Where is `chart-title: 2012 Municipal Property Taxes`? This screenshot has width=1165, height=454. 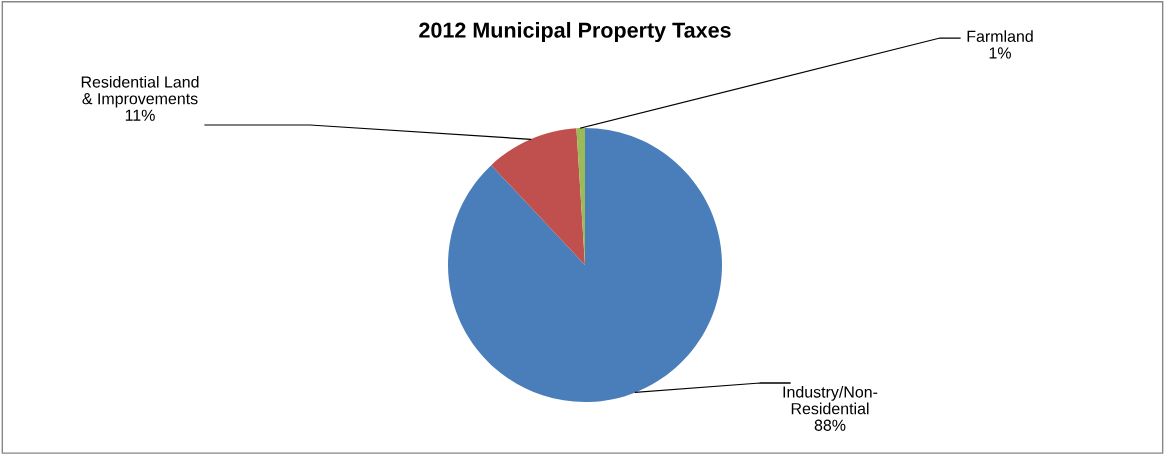 chart-title: 2012 Municipal Property Taxes is located at coordinates (575, 32).